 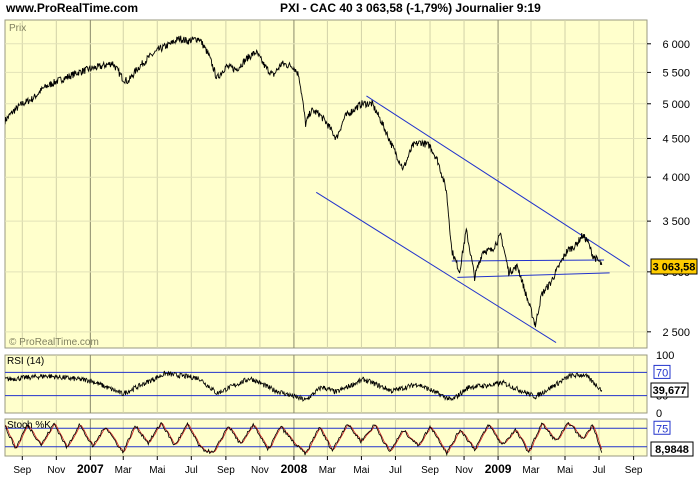 What do you see at coordinates (498, 469) in the screenshot?
I see `x-tick-label: 2009` at bounding box center [498, 469].